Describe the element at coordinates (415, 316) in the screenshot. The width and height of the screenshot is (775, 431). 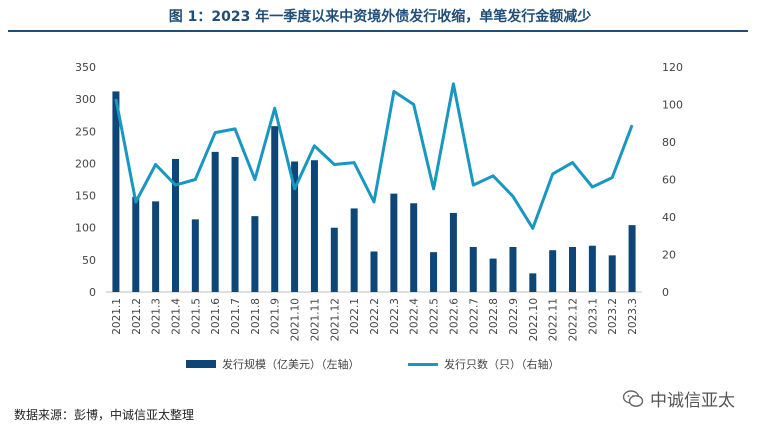
I see `x-tick-label: 2022.4` at that location.